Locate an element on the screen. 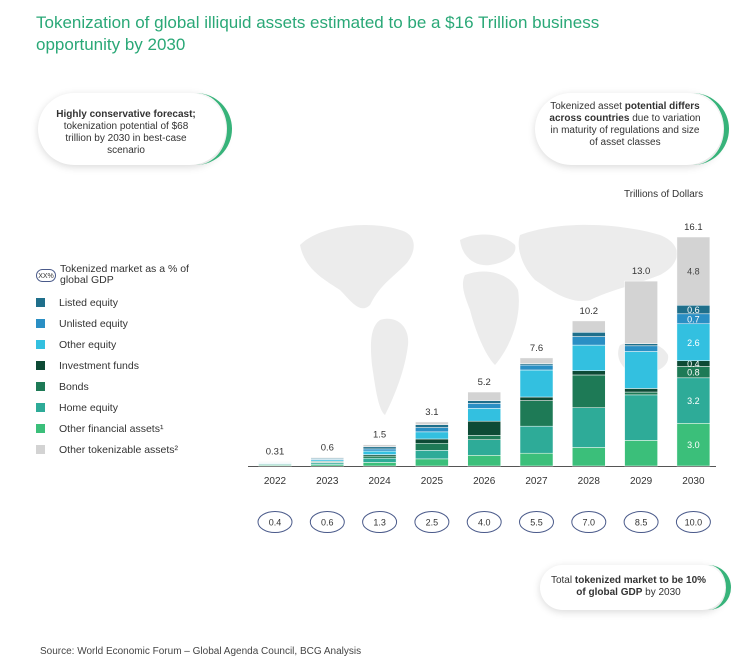 Image resolution: width=755 pixels, height=661 pixels. callout-bottom-text: by 2030 is located at coordinates (661, 592).